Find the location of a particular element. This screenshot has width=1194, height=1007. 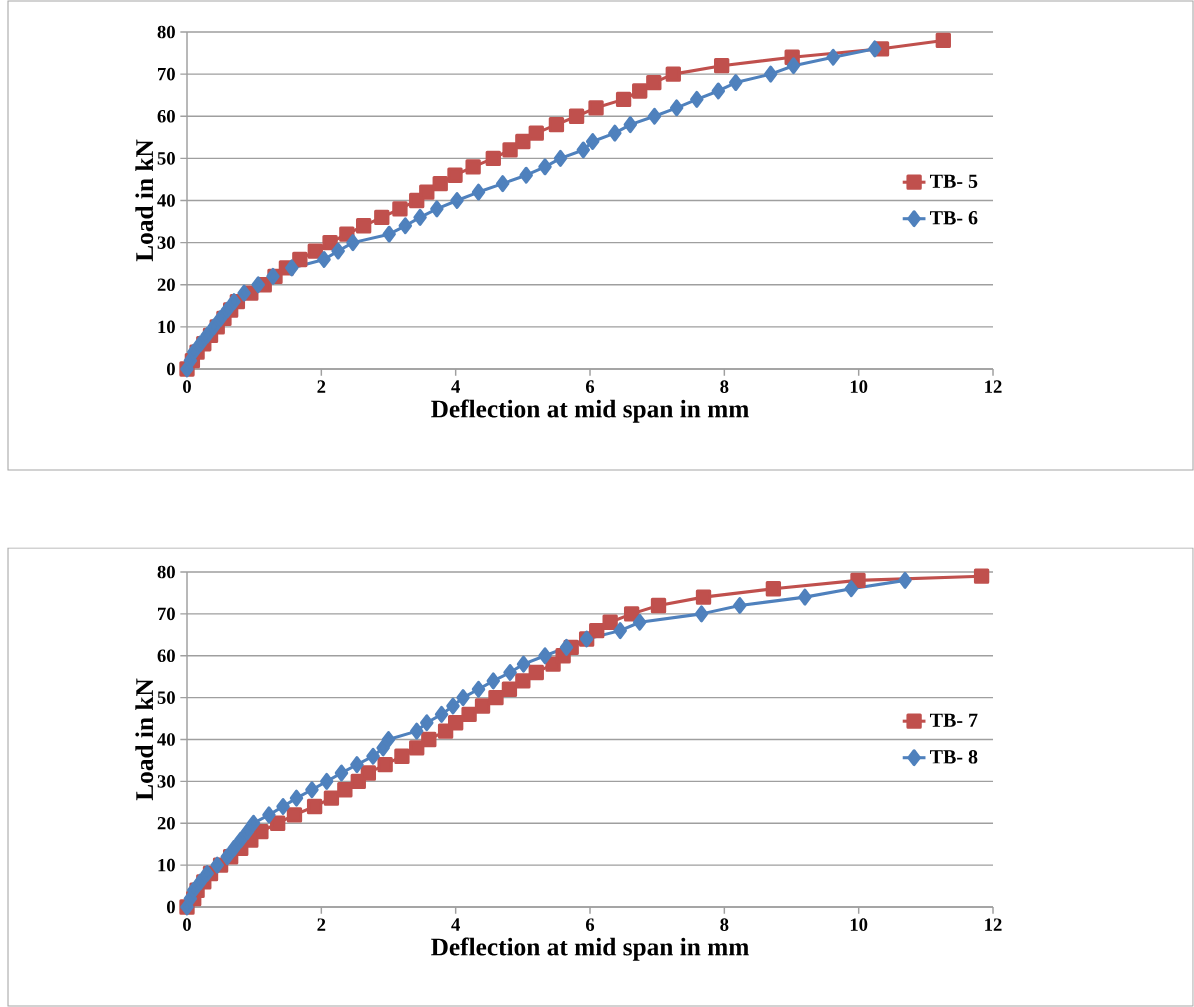

legend-label: TB- 8 is located at coordinates (954, 757).